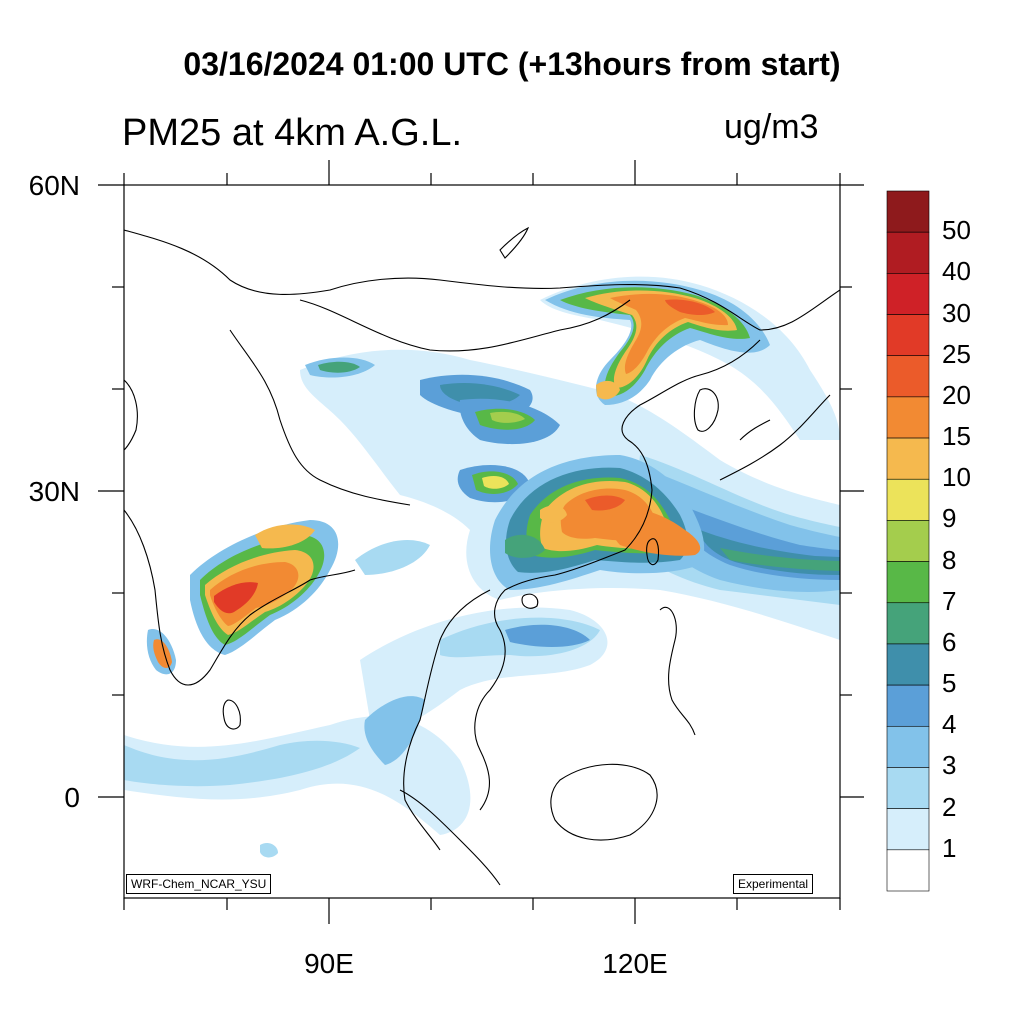  What do you see at coordinates (480, 394) in the screenshot?
I see `plume-mongolia-teal` at bounding box center [480, 394].